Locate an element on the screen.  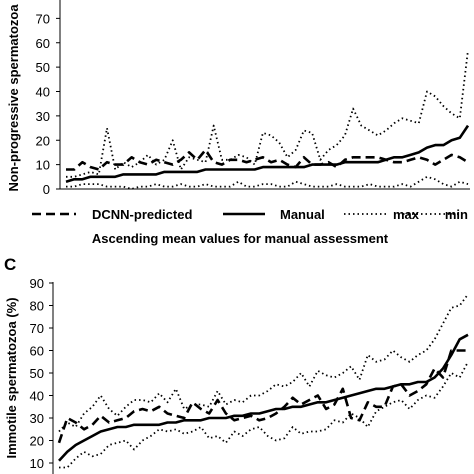
p1-y-tick-label: 80 is located at coordinates (43, 1).